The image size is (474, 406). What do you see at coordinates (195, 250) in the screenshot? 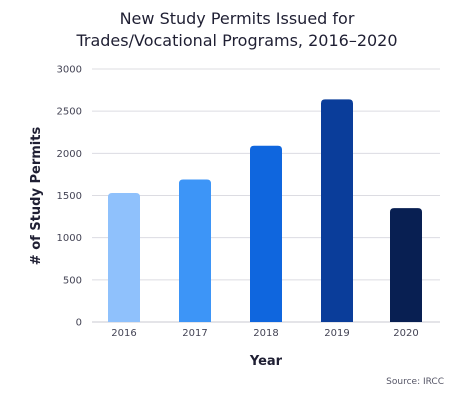
I see `bar-2017` at bounding box center [195, 250].